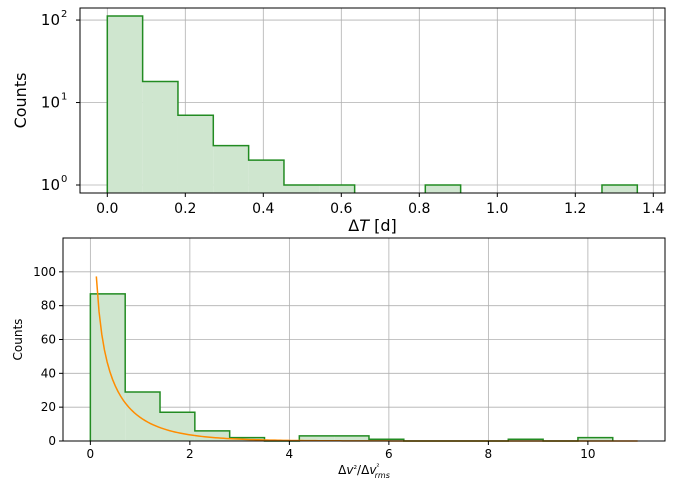 The image size is (697, 483). Describe the element at coordinates (18, 340) in the screenshot. I see `bottom-y-axis-label: Counts` at that location.